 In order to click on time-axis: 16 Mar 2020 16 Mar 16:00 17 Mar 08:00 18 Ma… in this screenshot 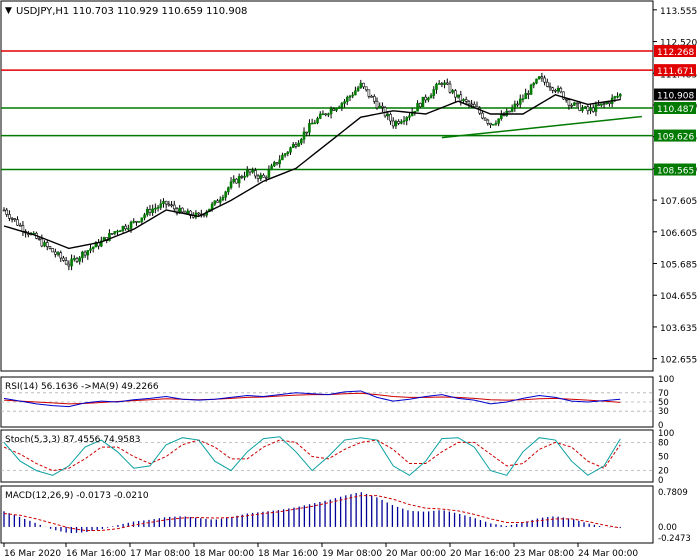, I will do `click(320, 551)`.